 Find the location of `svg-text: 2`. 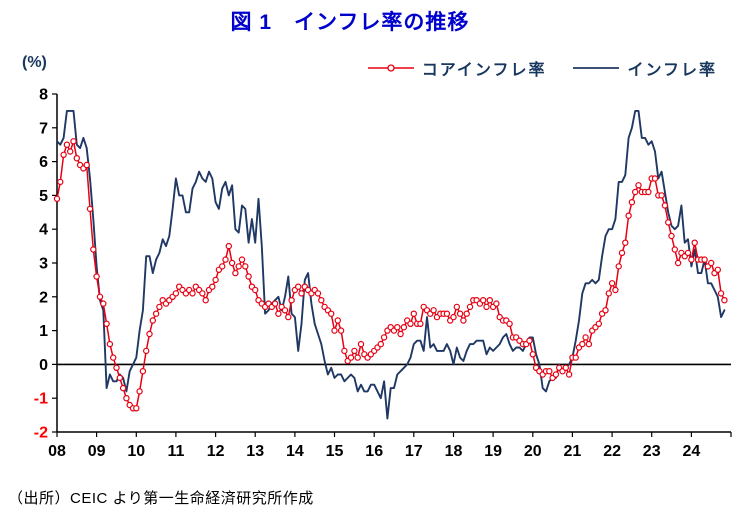

svg-text: 2 is located at coordinates (43, 297).